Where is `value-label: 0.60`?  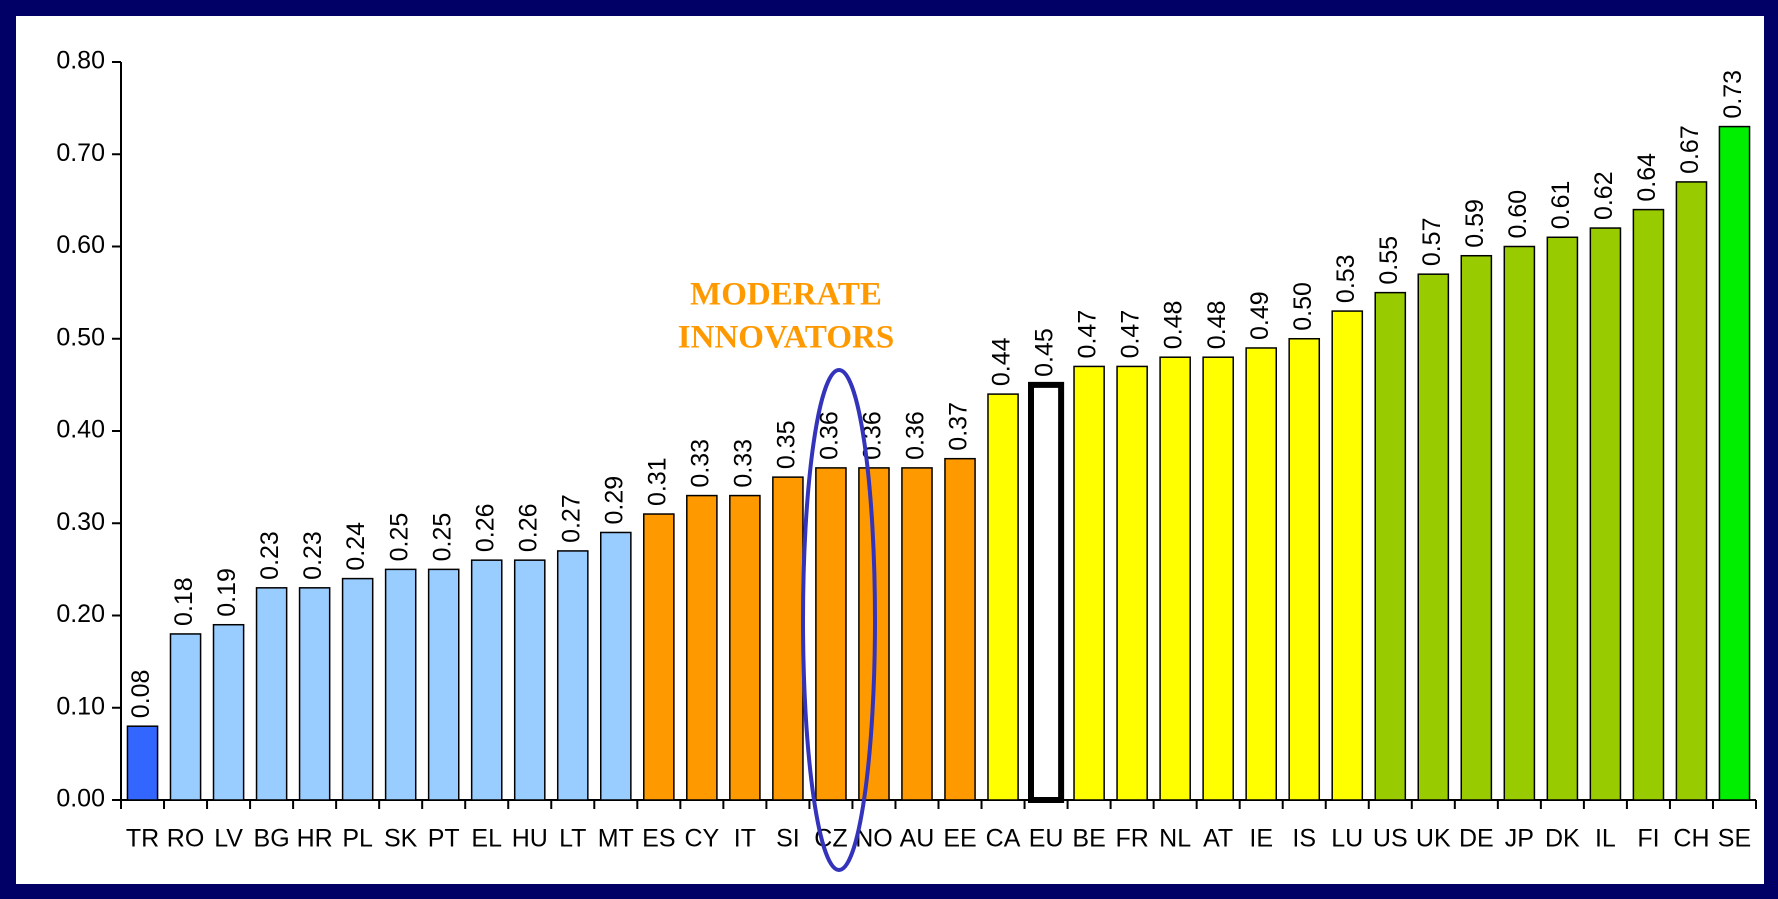
value-label: 0.60 is located at coordinates (1518, 214).